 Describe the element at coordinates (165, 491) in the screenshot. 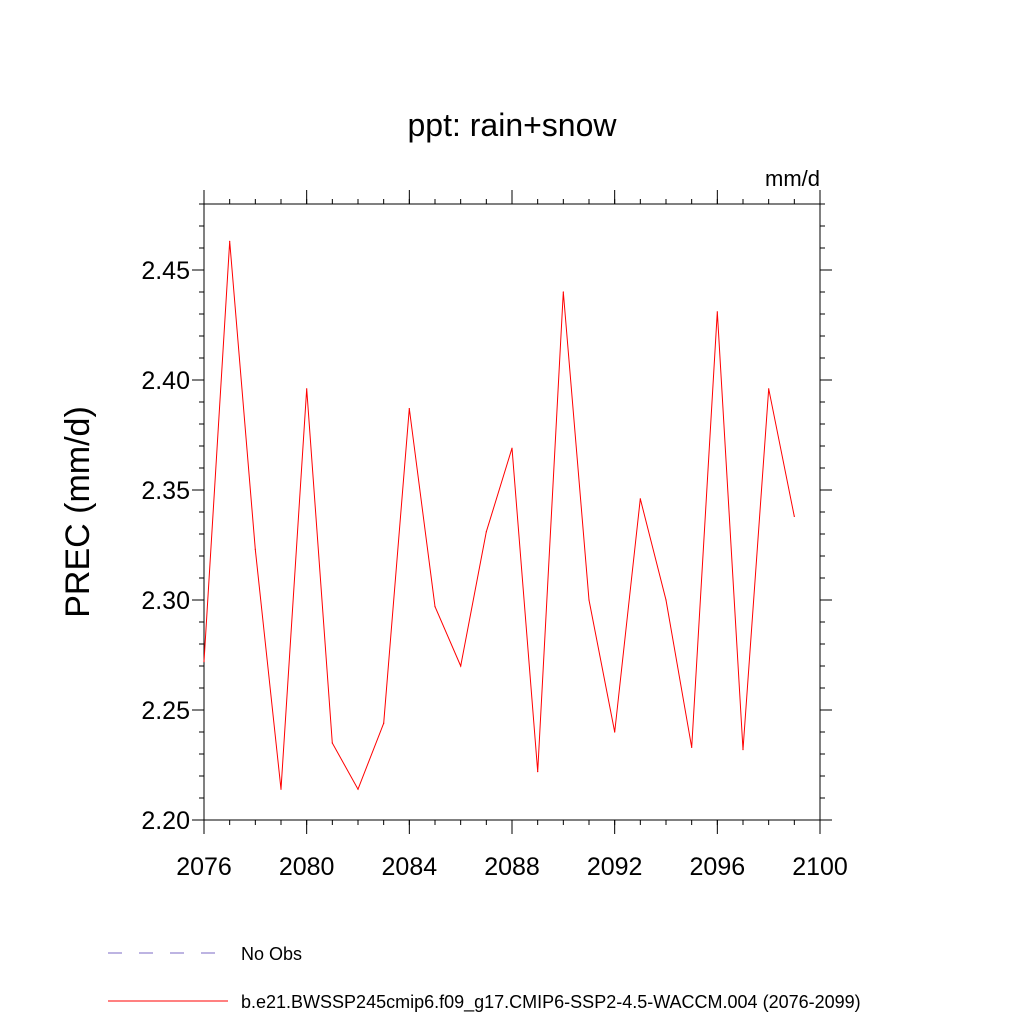

I see `y-tick-label: 2.35` at that location.